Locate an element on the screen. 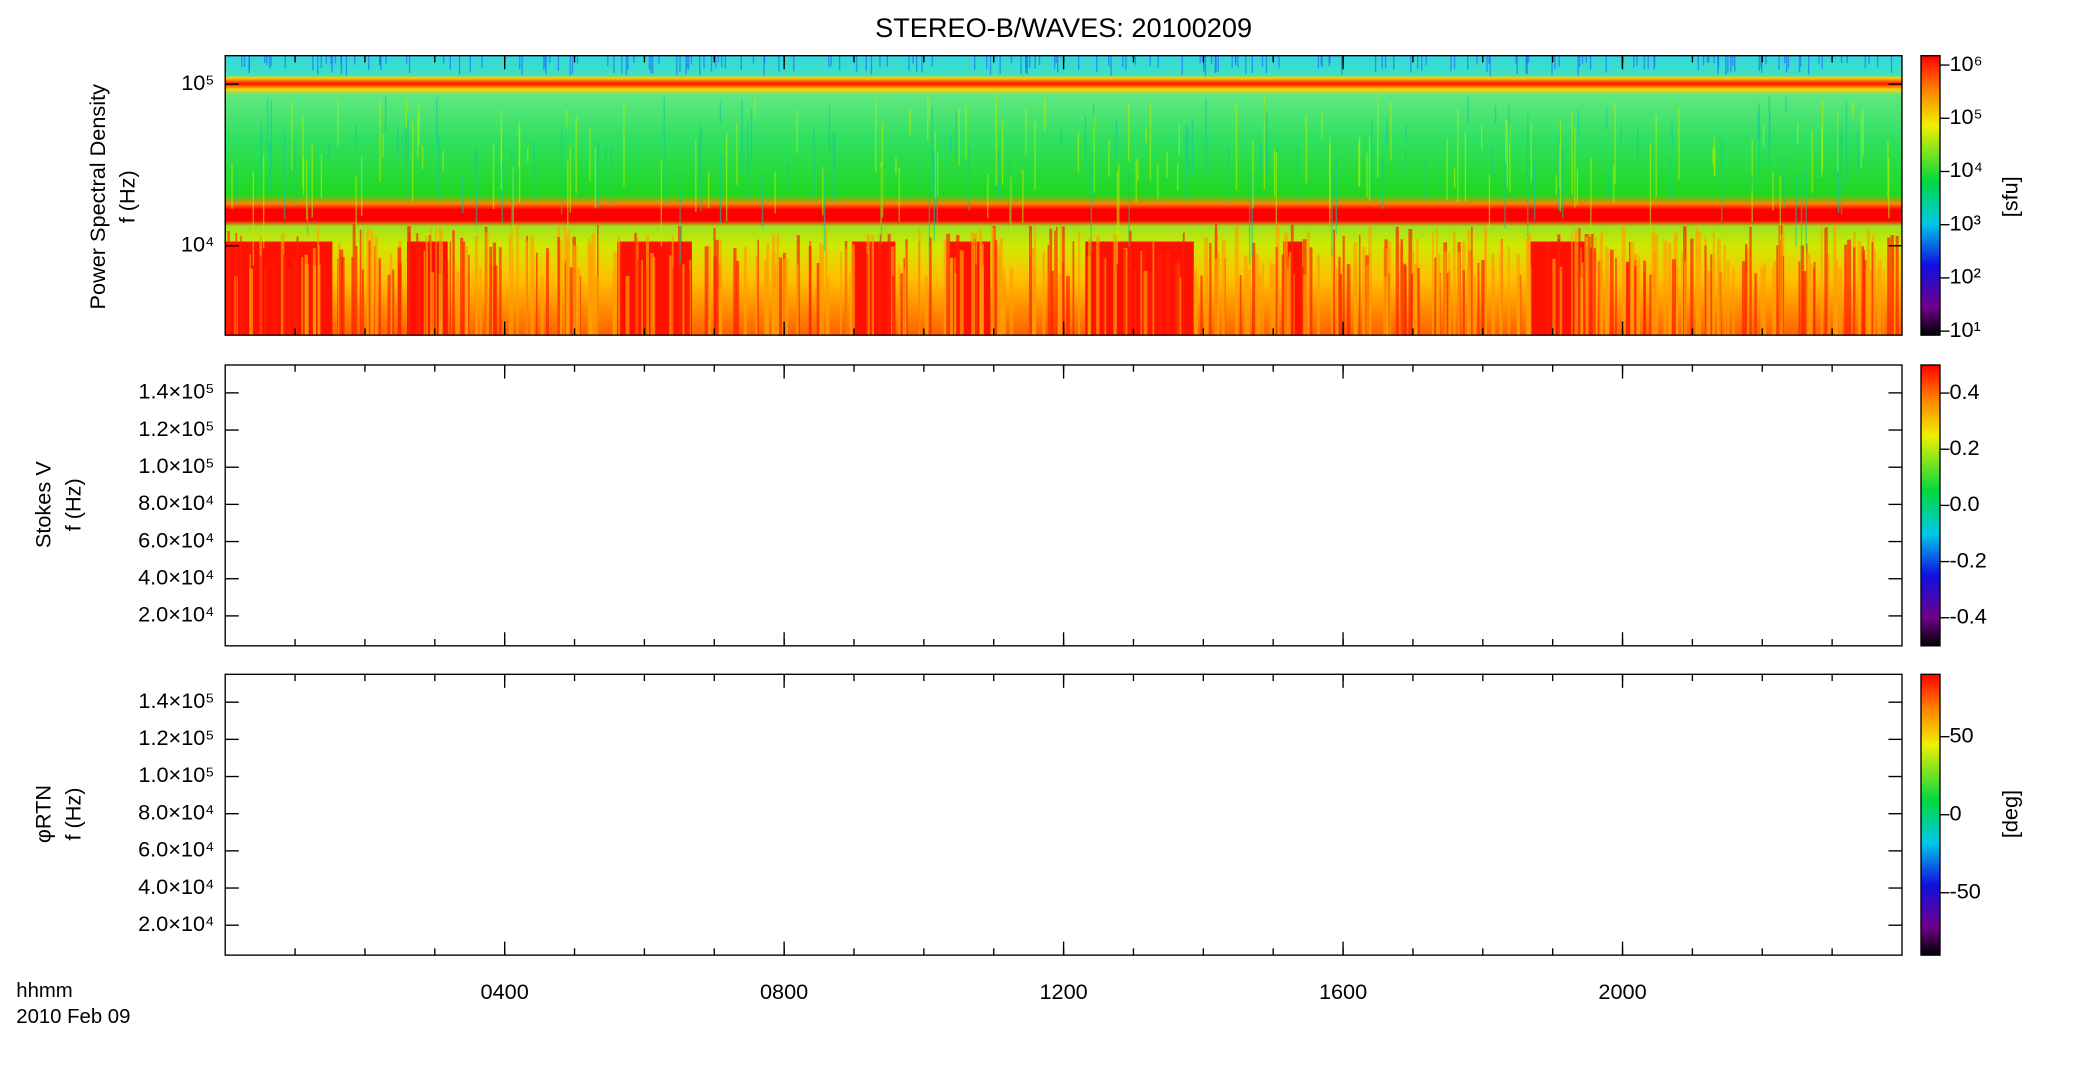 The width and height of the screenshot is (2096, 1085). y-tick-label: 4.0×10⁴ is located at coordinates (176, 886).